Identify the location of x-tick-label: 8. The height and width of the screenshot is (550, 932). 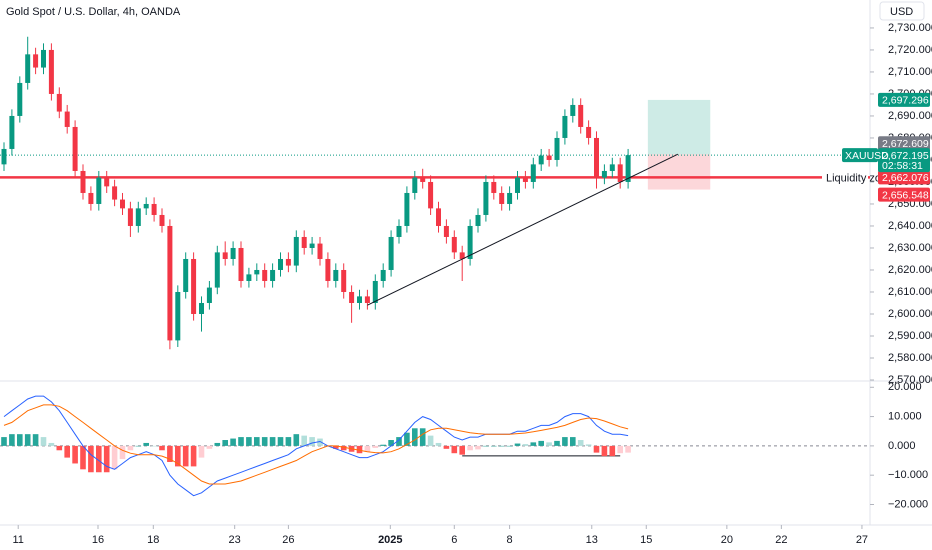
(510, 540).